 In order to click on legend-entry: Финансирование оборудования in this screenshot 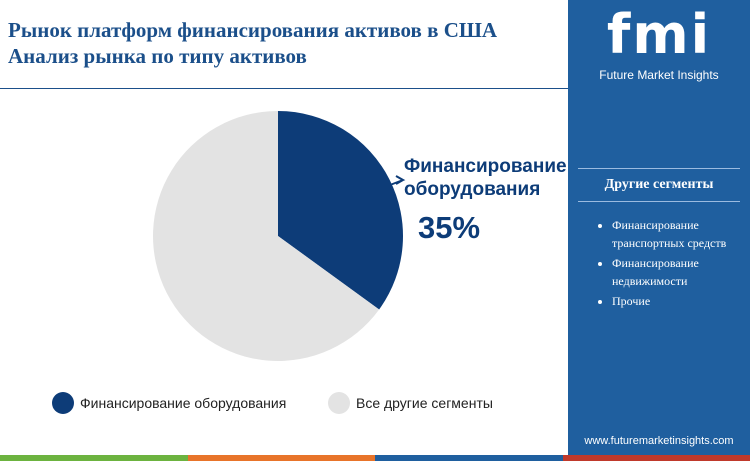, I will do `click(169, 403)`.